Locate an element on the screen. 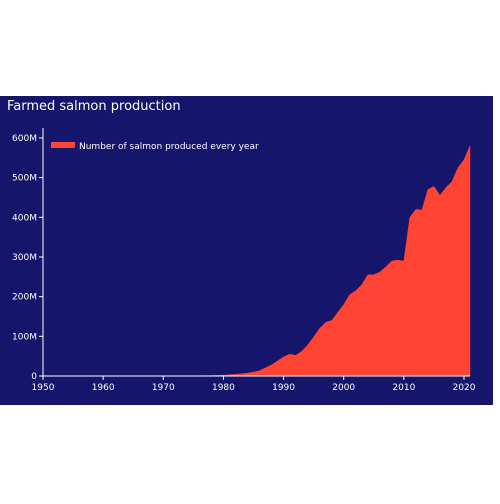 The height and width of the screenshot is (504, 500). x-tick-label: 2020 is located at coordinates (464, 388).